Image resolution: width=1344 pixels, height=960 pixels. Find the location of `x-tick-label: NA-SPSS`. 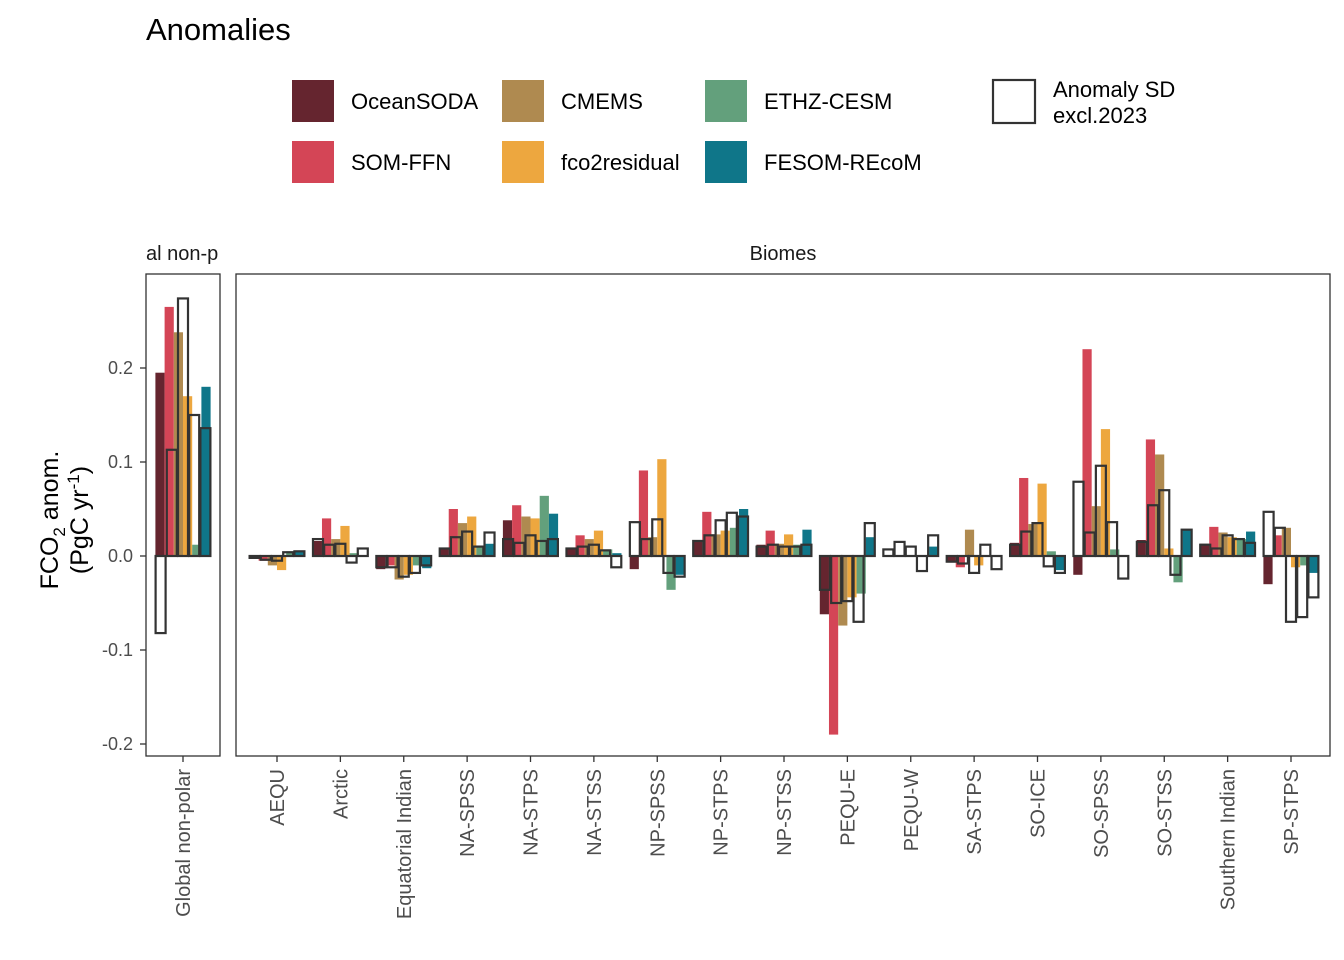

x-tick-label: NA-SPSS is located at coordinates (468, 813).